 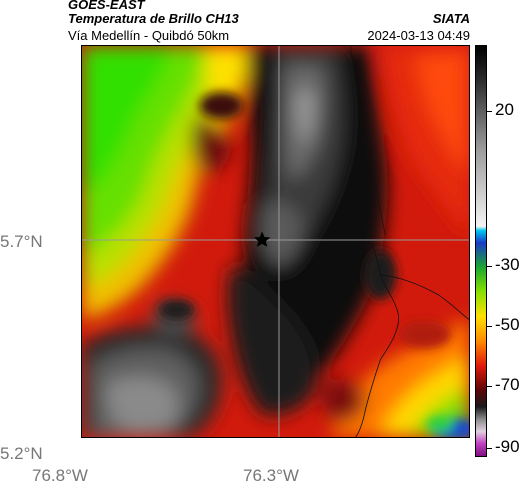 What do you see at coordinates (21, 453) in the screenshot?
I see `latitude-label-lower: 5.2°N` at bounding box center [21, 453].